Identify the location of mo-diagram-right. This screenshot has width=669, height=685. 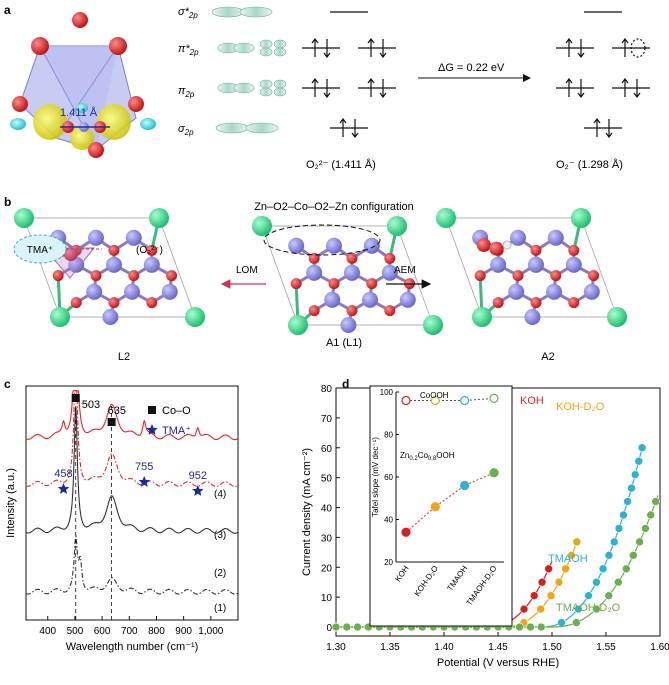
(603, 70).